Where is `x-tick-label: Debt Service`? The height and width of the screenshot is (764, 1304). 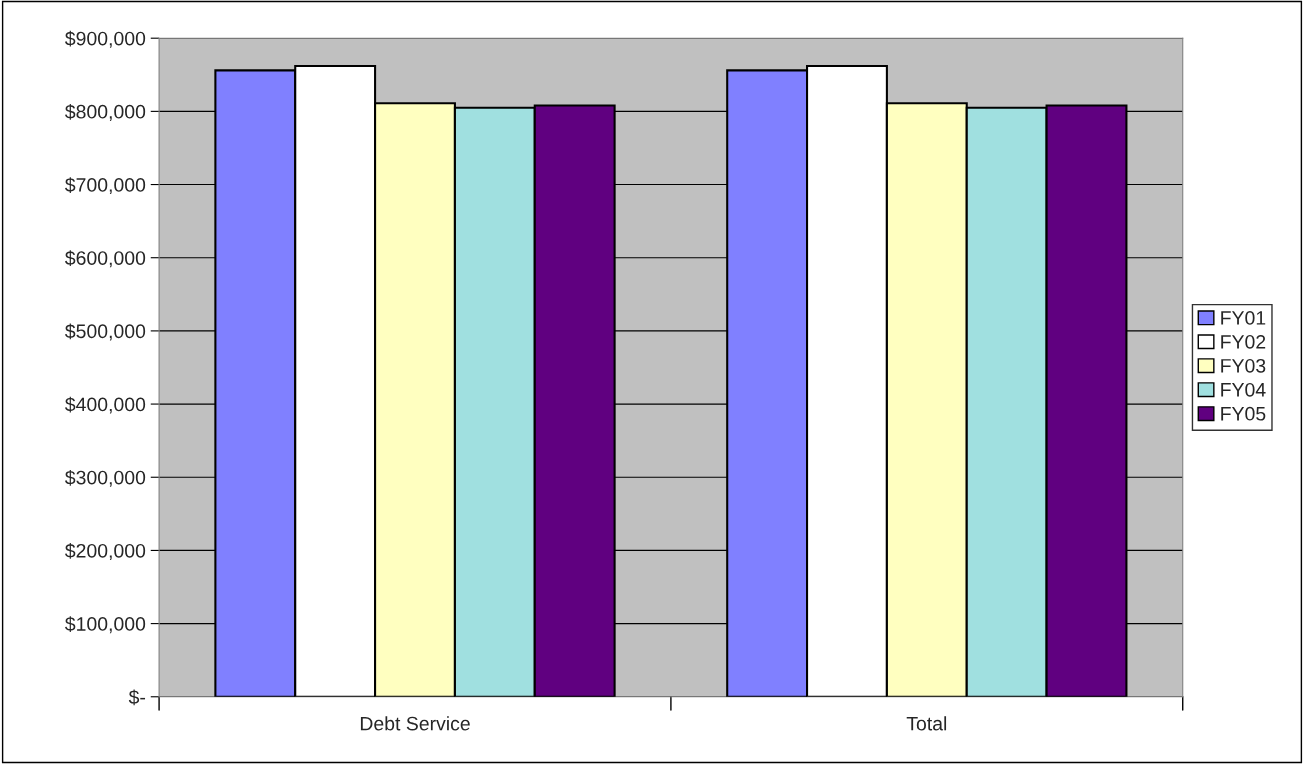 x-tick-label: Debt Service is located at coordinates (415, 723).